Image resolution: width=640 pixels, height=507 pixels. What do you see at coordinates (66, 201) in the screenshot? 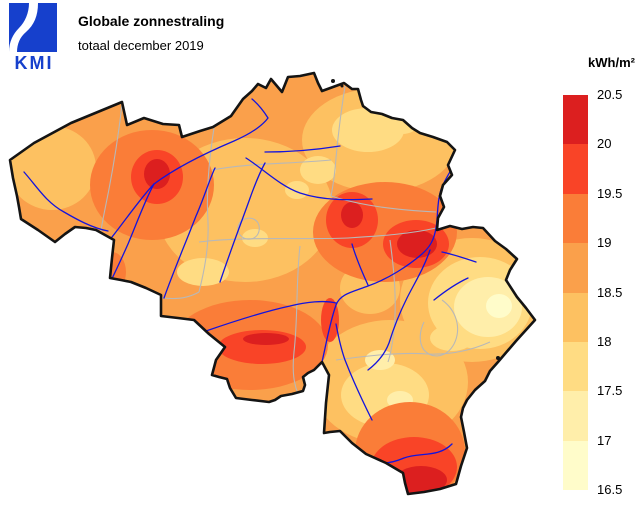
I see `river-yser` at bounding box center [66, 201].